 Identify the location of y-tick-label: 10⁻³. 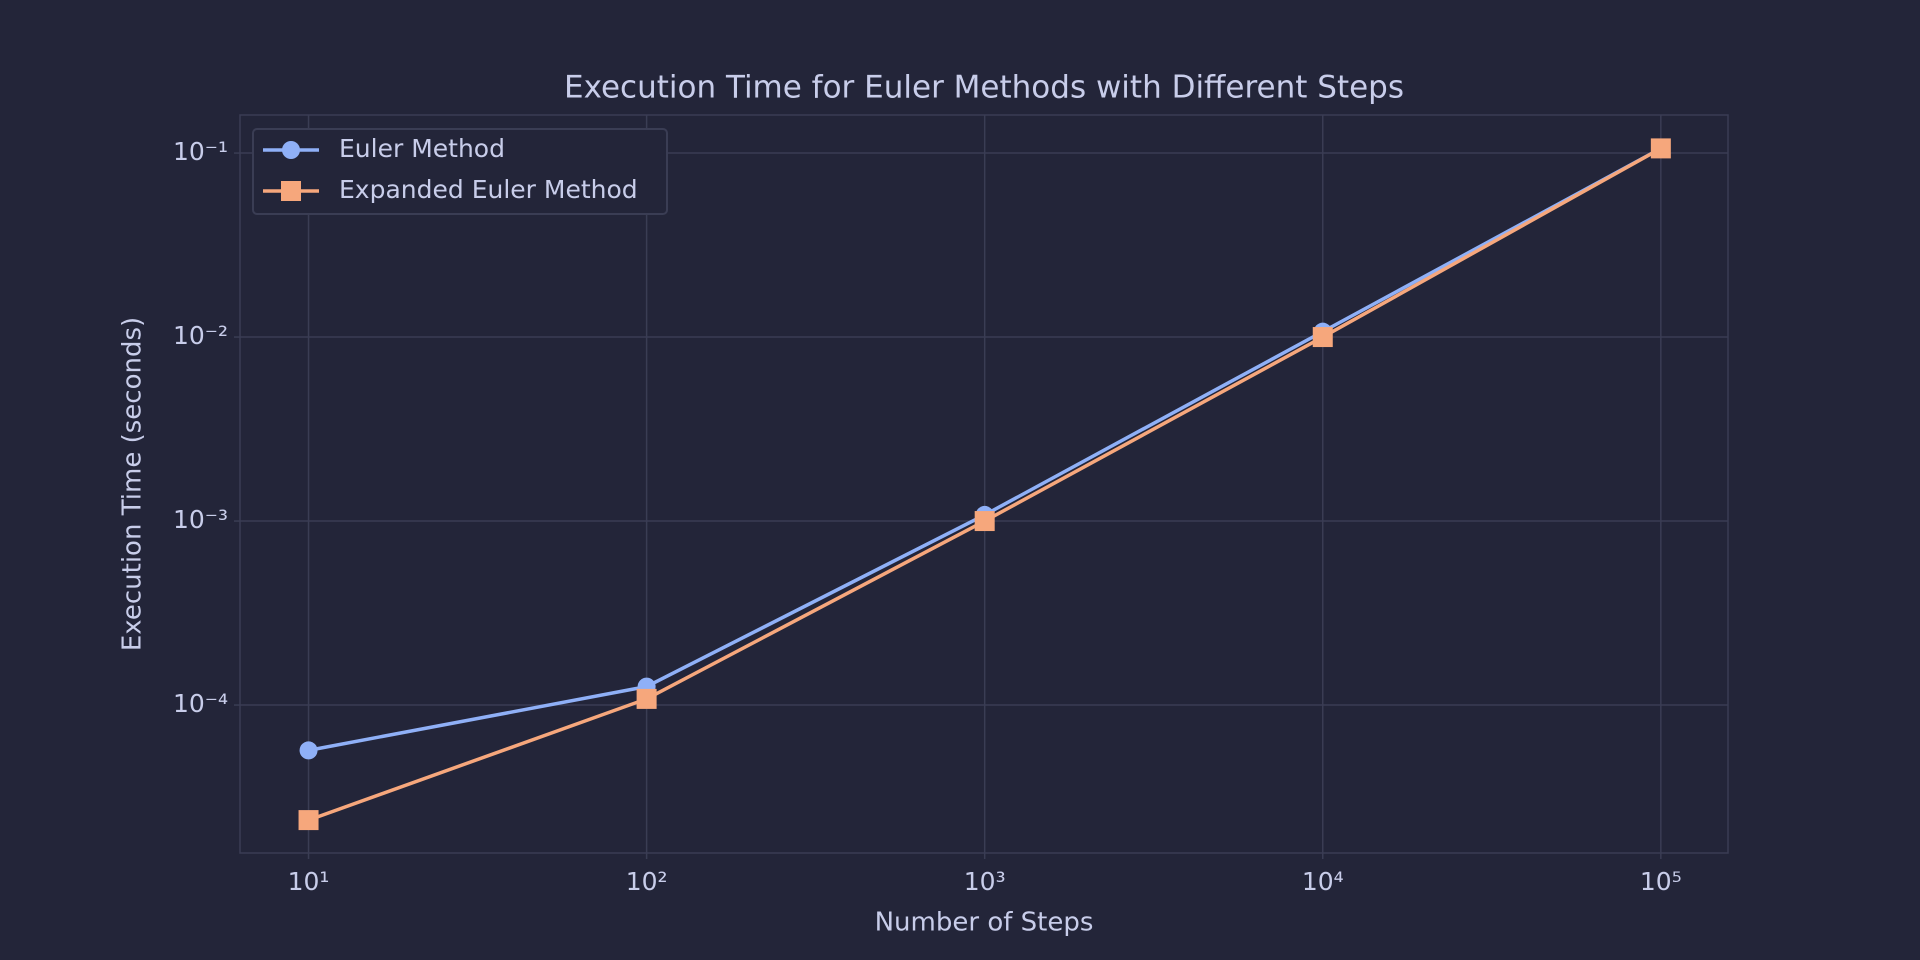
(200, 519).